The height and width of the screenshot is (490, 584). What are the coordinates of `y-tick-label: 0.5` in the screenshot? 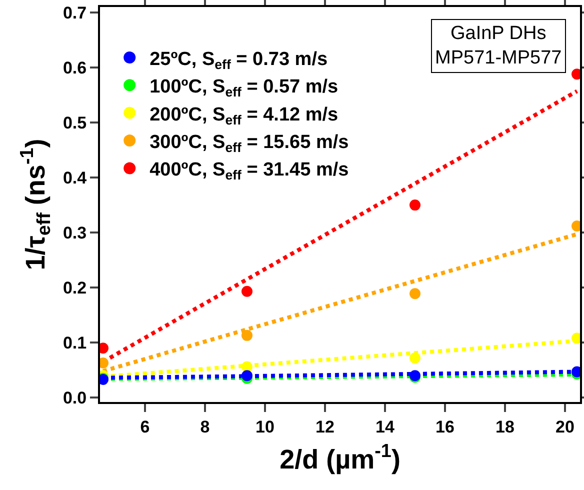 It's located at (74, 122).